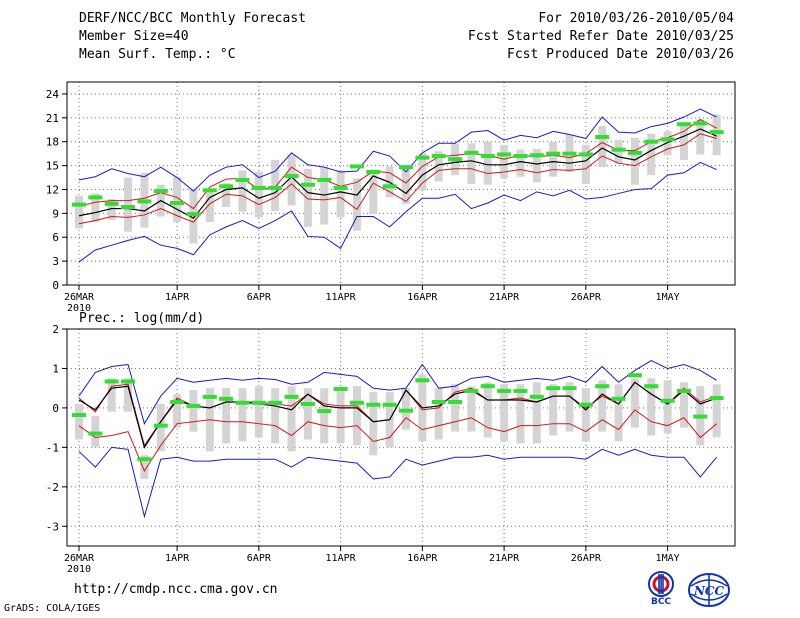 This screenshot has height=618, width=800. What do you see at coordinates (55, 285) in the screenshot?
I see `temp-y-tick-label: 0` at bounding box center [55, 285].